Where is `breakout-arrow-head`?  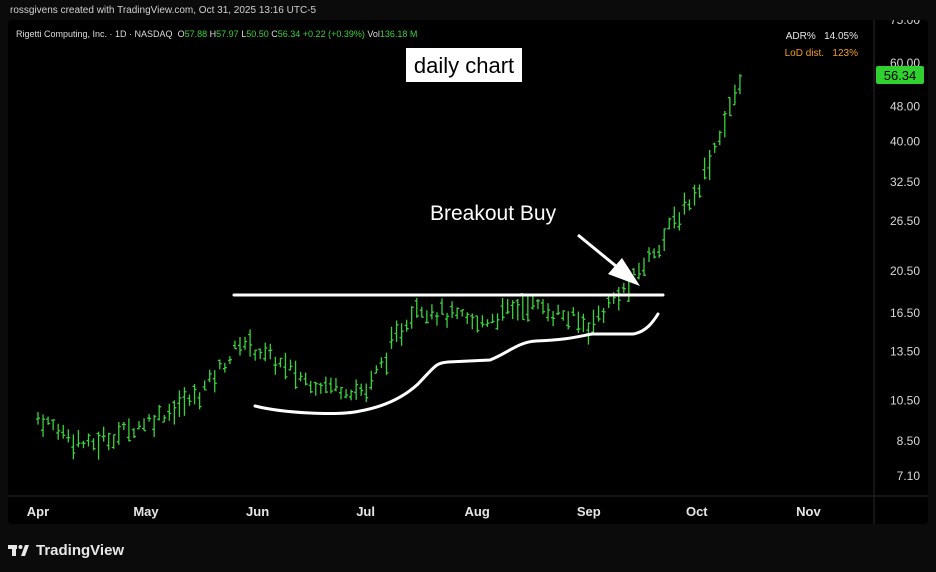 breakout-arrow-head is located at coordinates (624, 272).